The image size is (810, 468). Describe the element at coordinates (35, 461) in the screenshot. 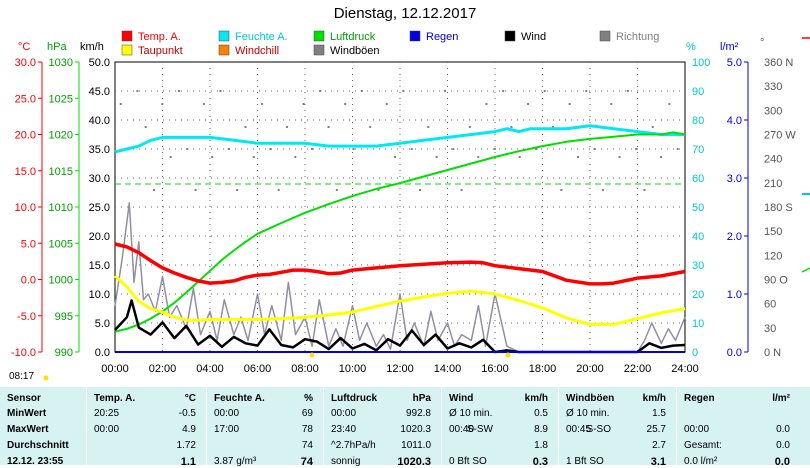

I see `table-row-label: 12.12. 23:55` at that location.